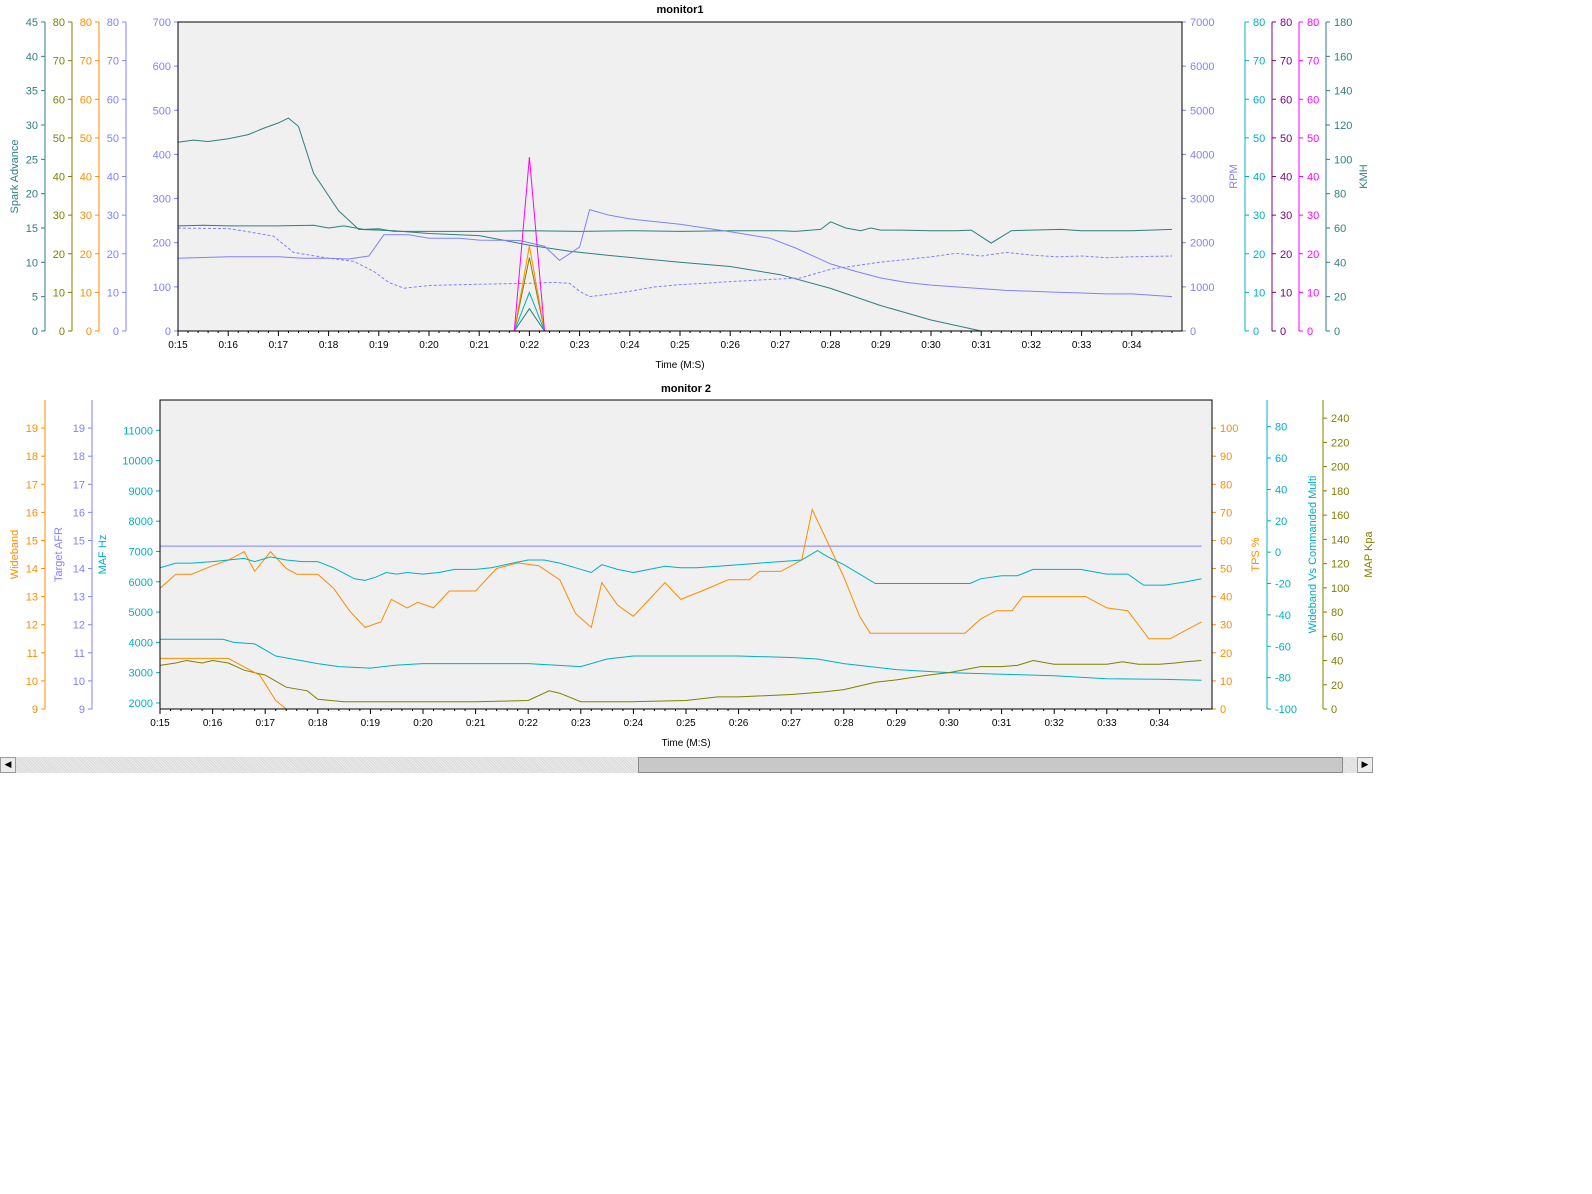  I want to click on scroll-left-arrow-icon: ◀, so click(8, 765).